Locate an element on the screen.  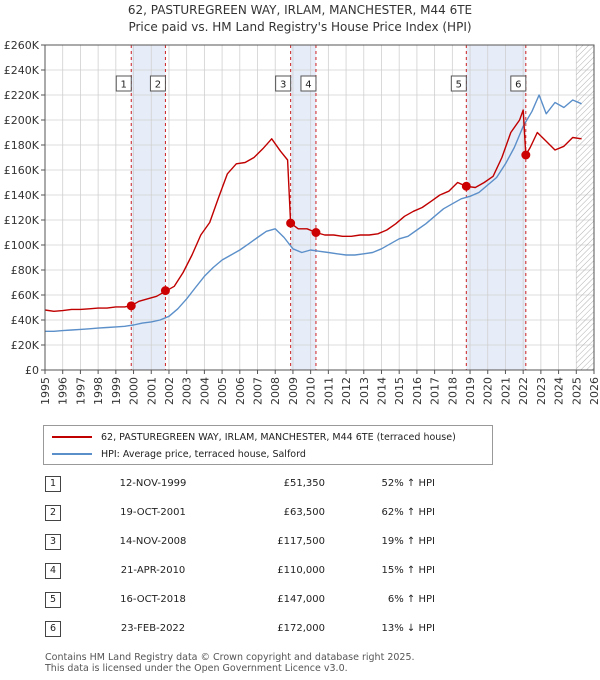
y-tick-label: £120K is located at coordinates (22, 220).